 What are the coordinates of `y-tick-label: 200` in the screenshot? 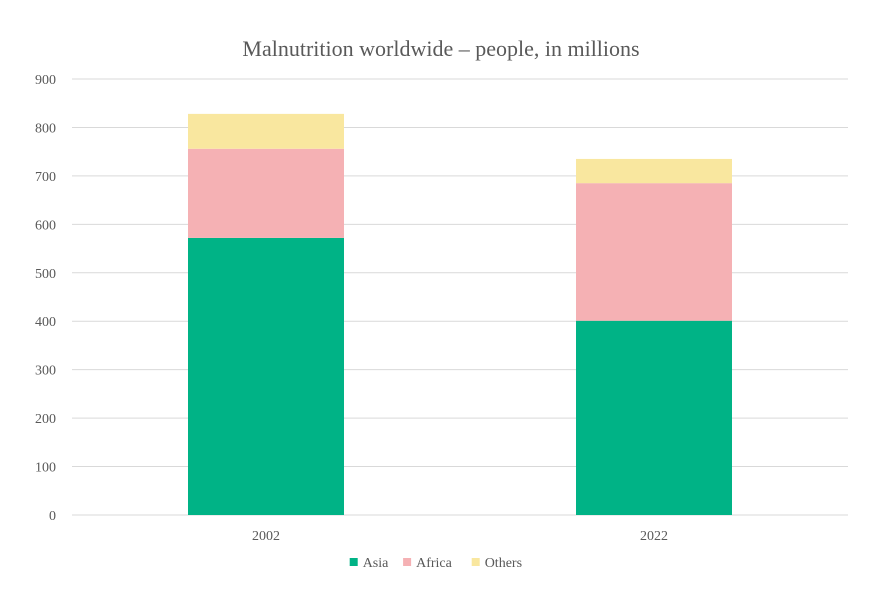 It's located at (45, 419).